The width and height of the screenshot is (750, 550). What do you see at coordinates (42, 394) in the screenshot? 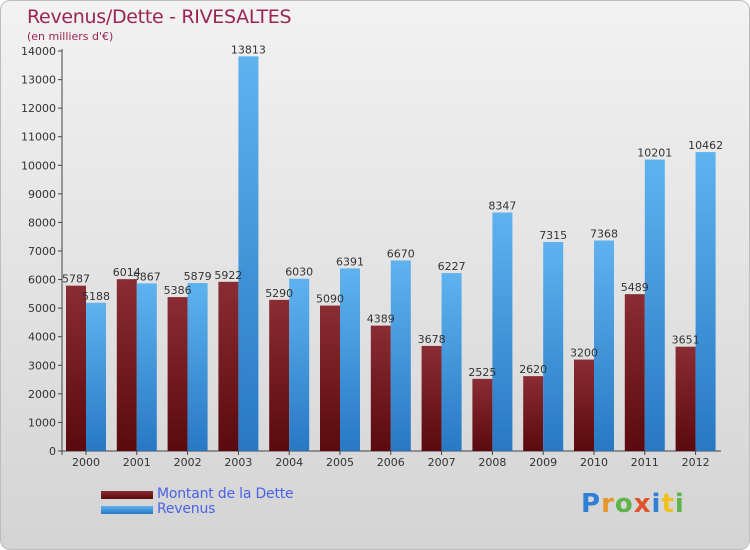
I see `y-tick-label: 2000` at bounding box center [42, 394].